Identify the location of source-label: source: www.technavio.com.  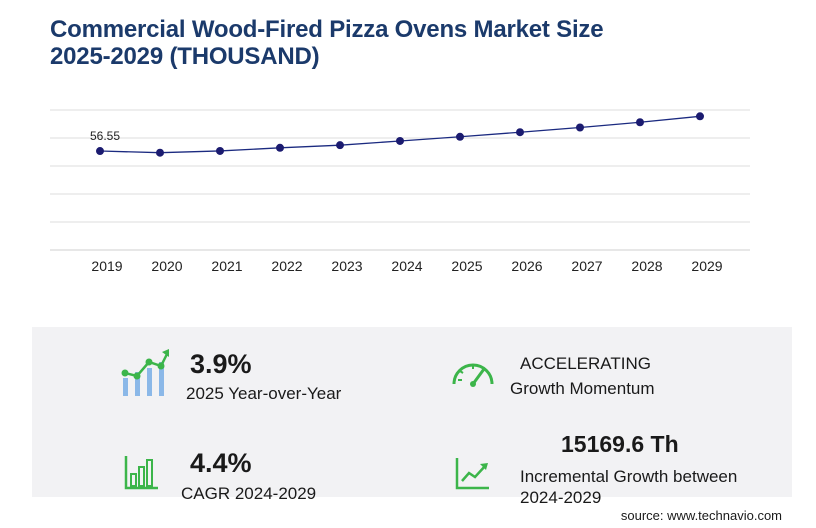
(701, 515).